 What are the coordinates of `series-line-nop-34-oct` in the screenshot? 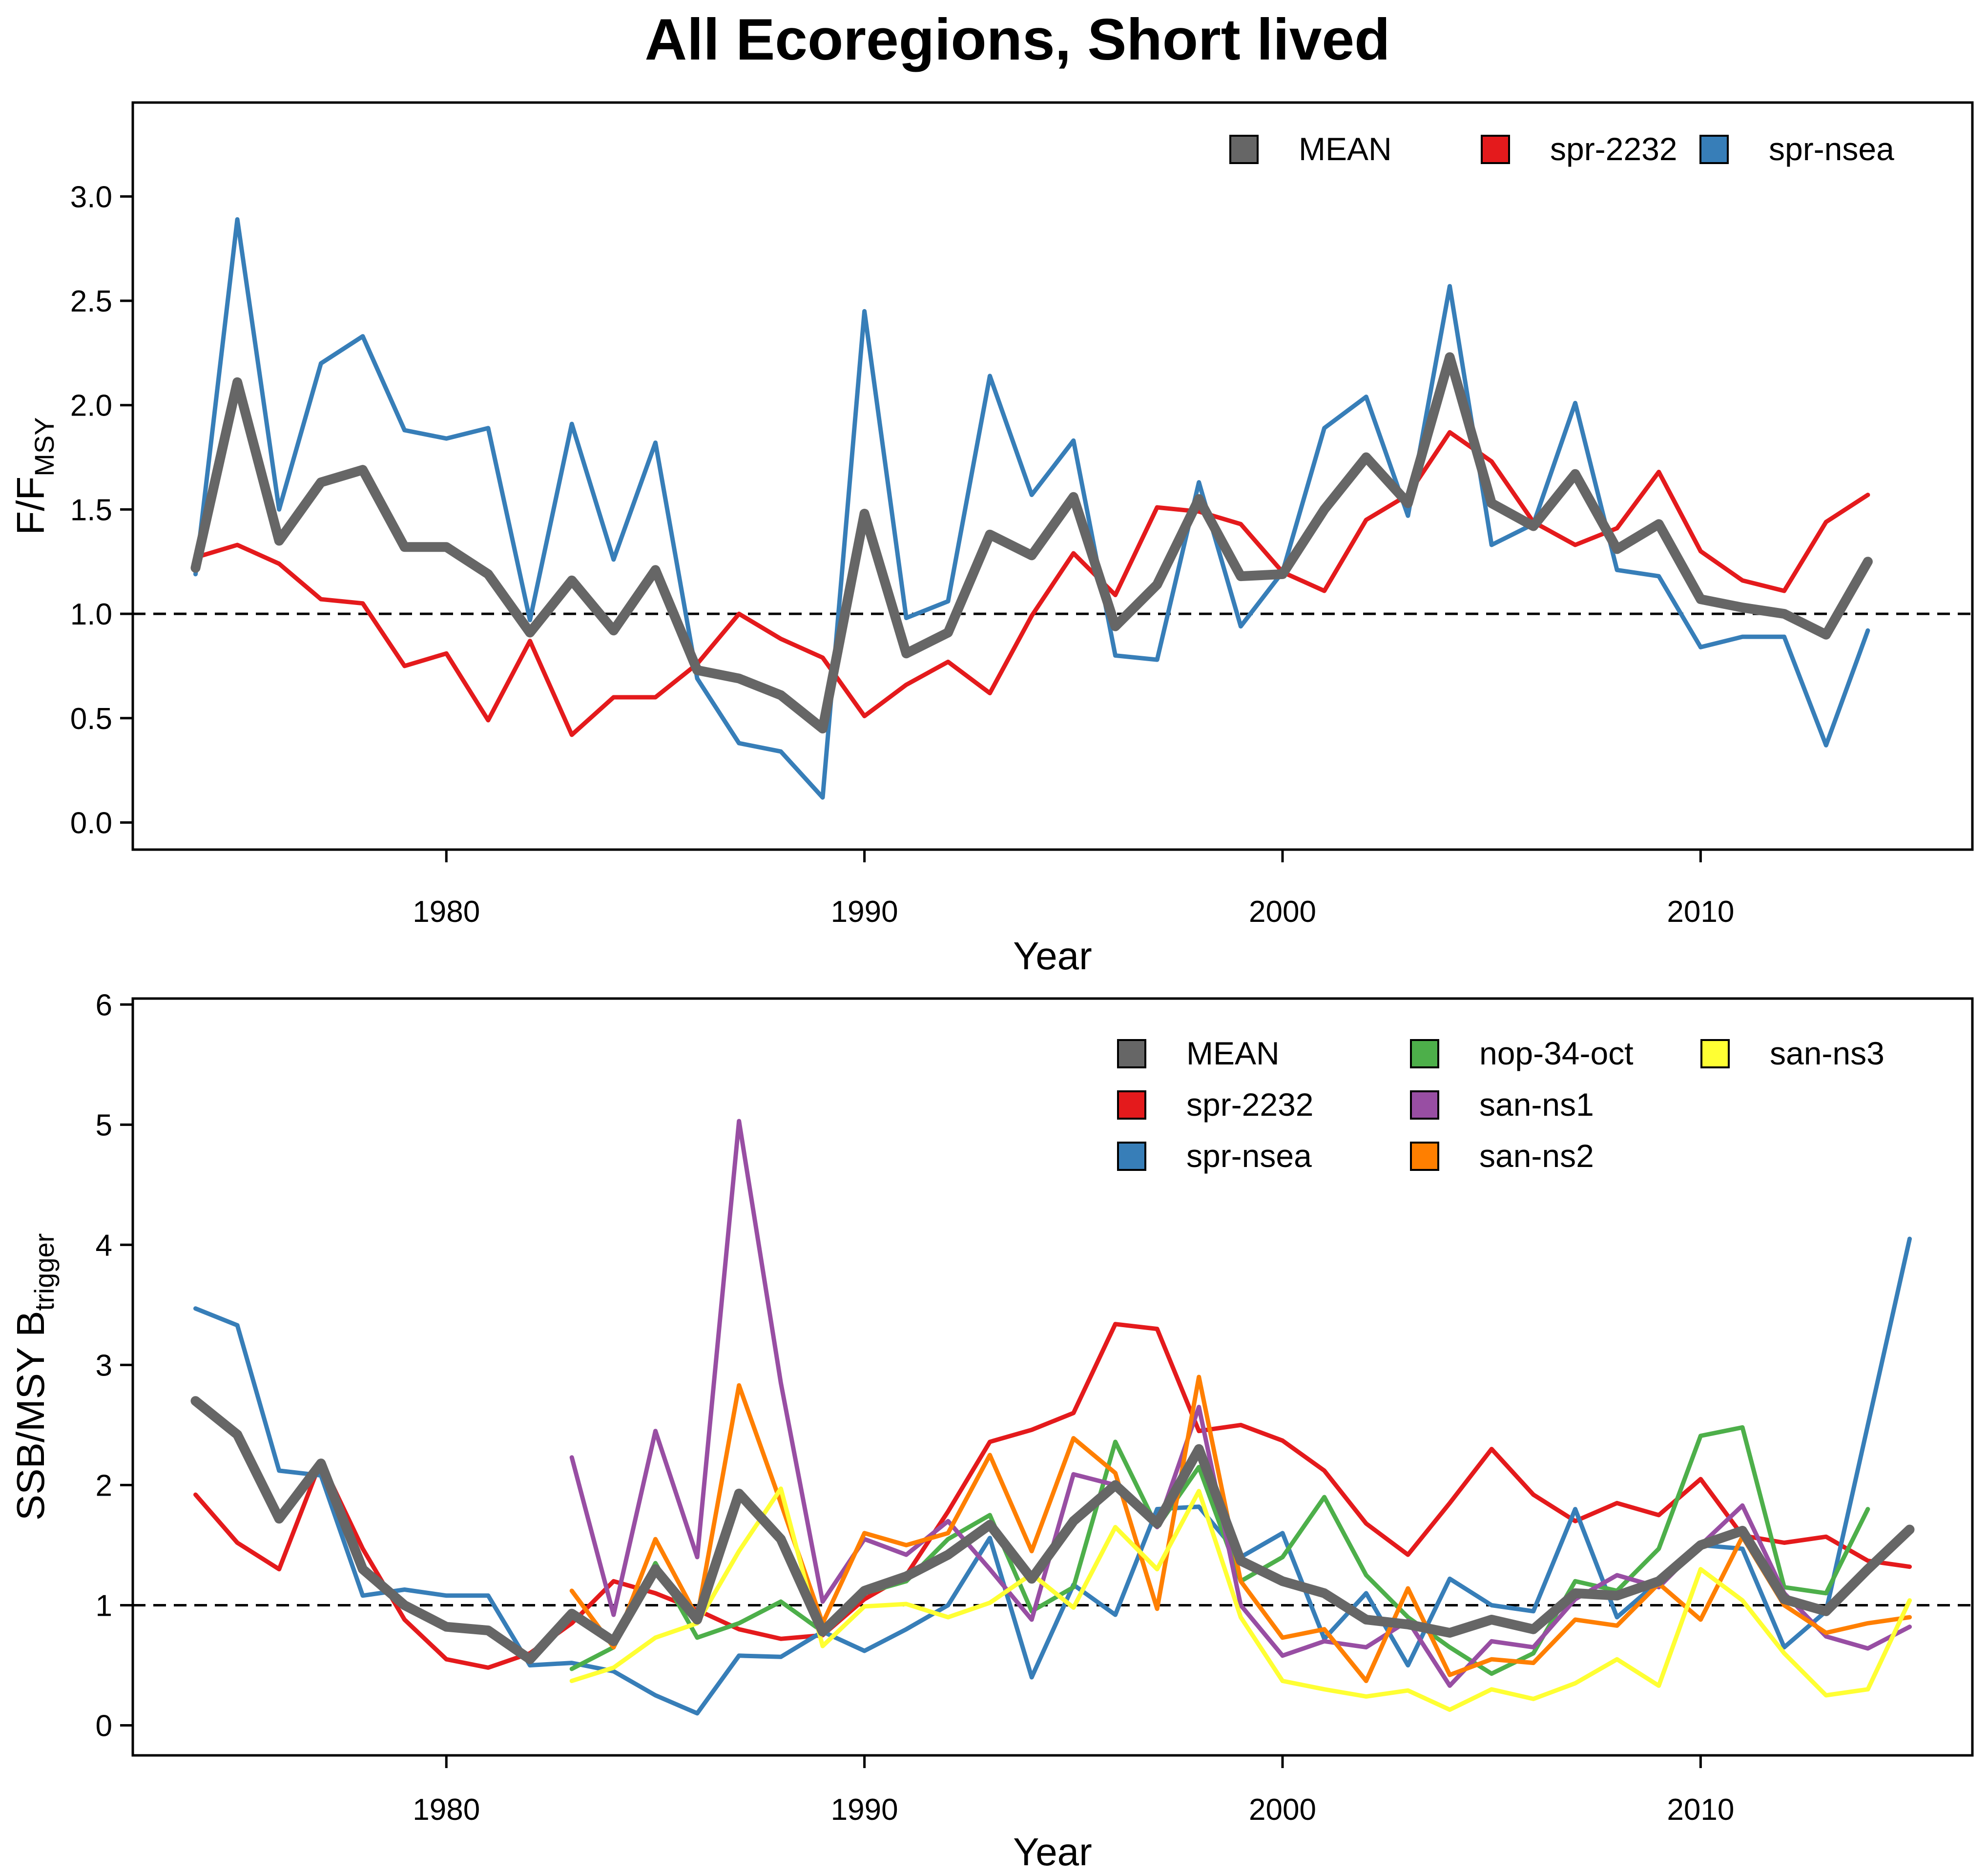 It's located at (1219, 1550).